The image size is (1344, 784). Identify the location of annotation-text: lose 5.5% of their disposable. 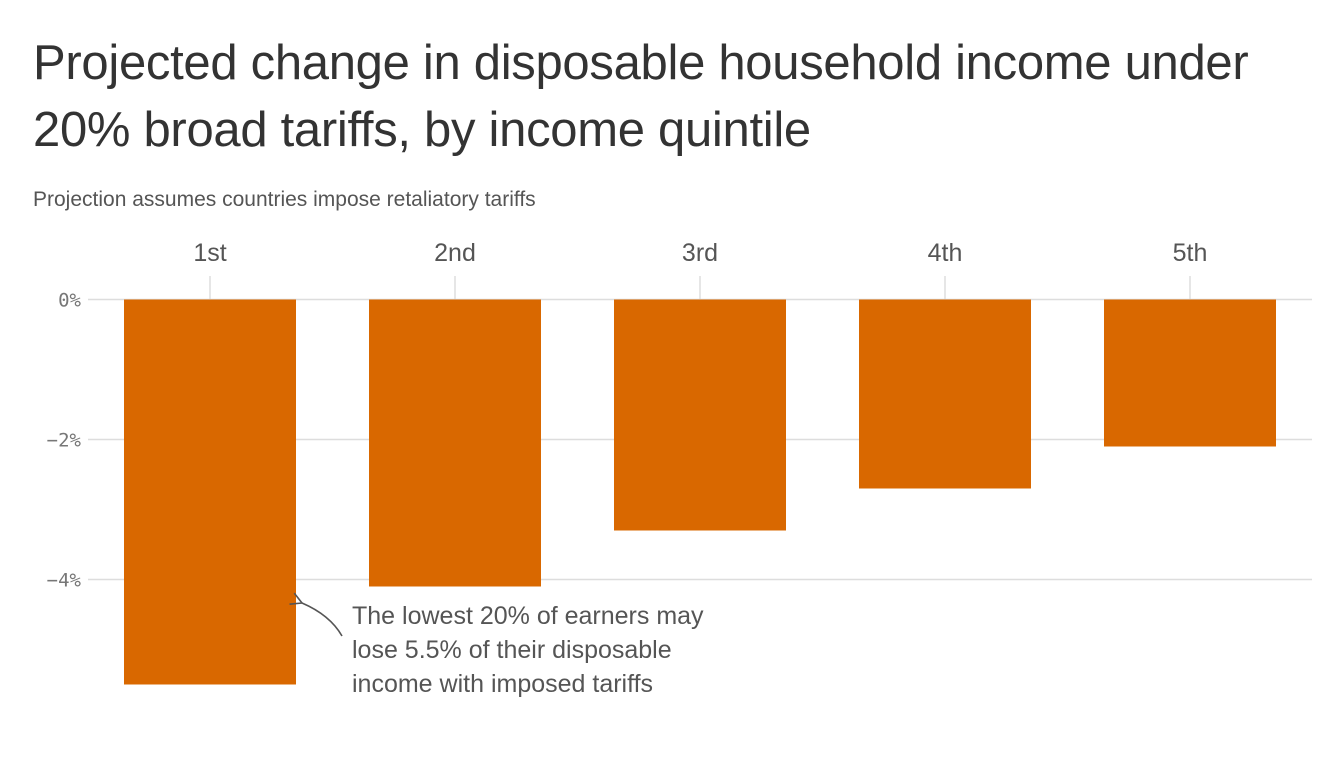
(512, 650).